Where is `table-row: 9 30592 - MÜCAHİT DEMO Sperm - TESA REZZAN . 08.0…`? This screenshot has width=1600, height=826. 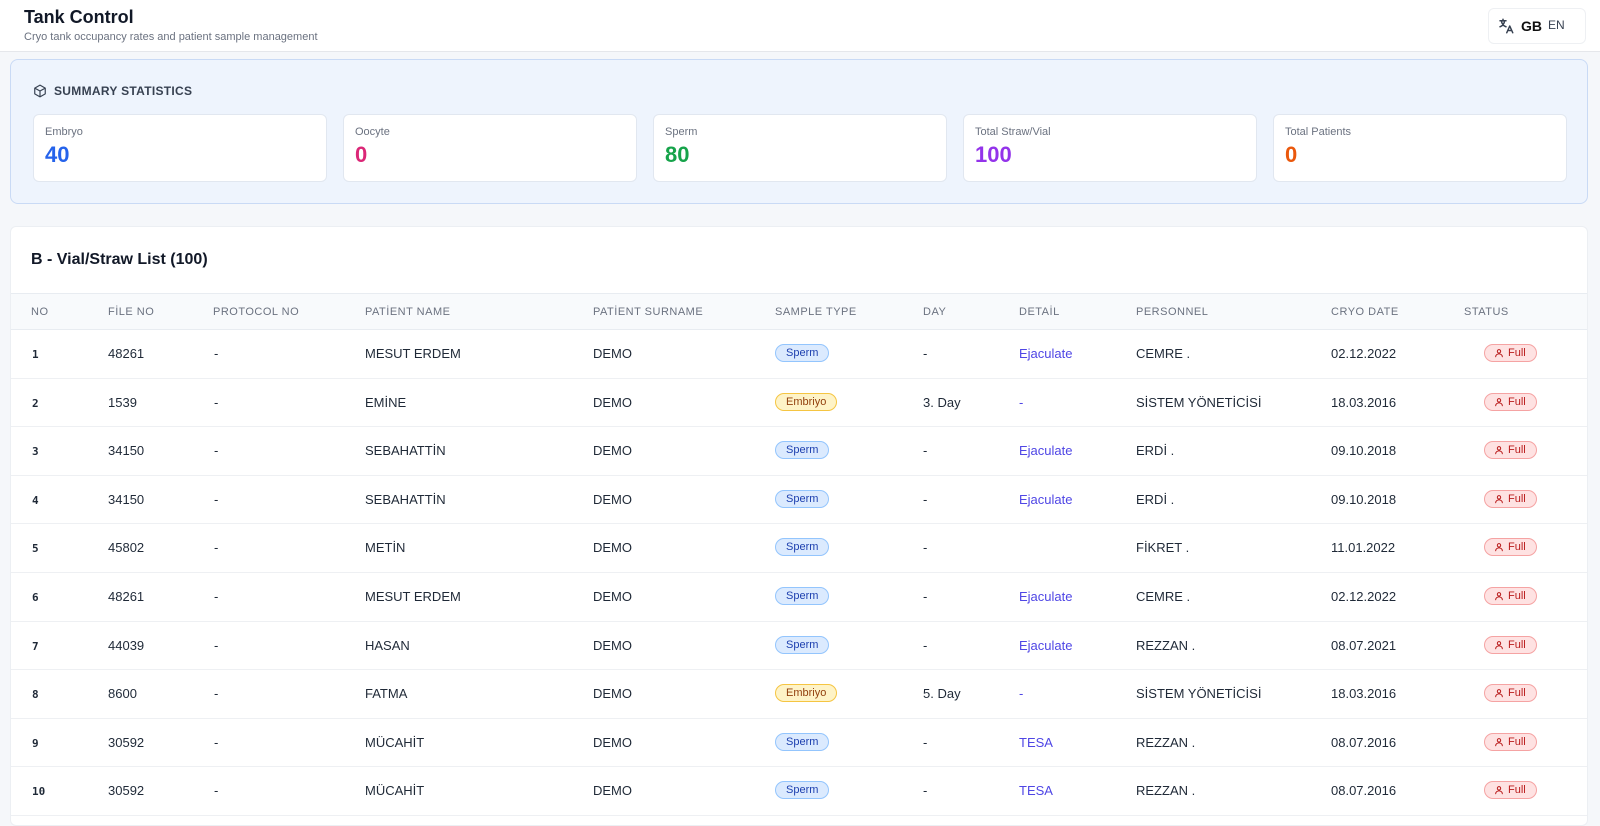
table-row: 9 30592 - MÜCAHİT DEMO Sperm - TESA REZZAN . 08.0… is located at coordinates (799, 743).